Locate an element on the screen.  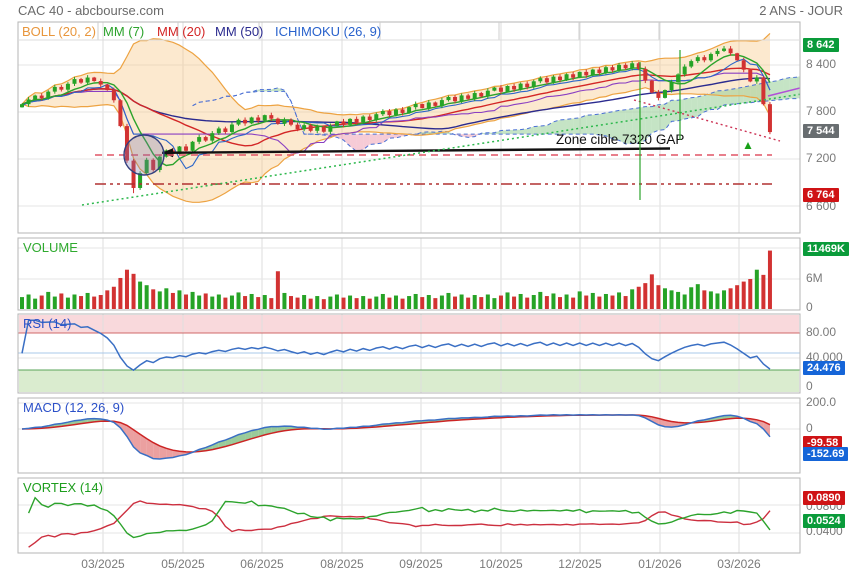
macd-panel-label: MACD (12, 26, 9) is located at coordinates (74, 407).